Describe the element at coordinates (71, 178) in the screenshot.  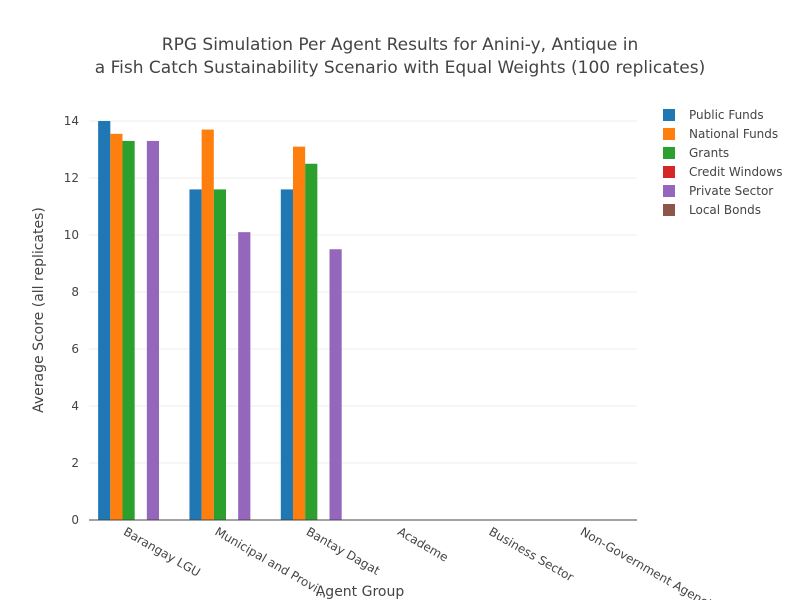
I see `y-tick-label: 12` at that location.